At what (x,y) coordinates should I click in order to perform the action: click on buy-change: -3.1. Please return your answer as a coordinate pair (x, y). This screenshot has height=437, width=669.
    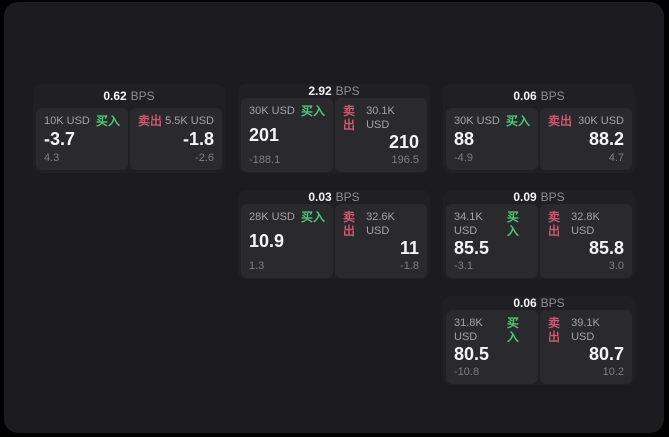
    Looking at the image, I should click on (463, 266).